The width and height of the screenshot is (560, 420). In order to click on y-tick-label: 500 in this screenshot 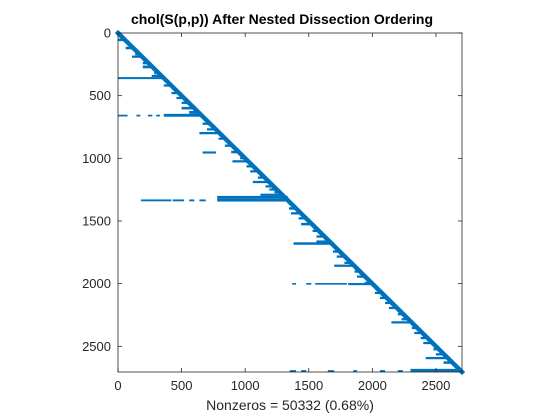, I will do `click(100, 95)`.